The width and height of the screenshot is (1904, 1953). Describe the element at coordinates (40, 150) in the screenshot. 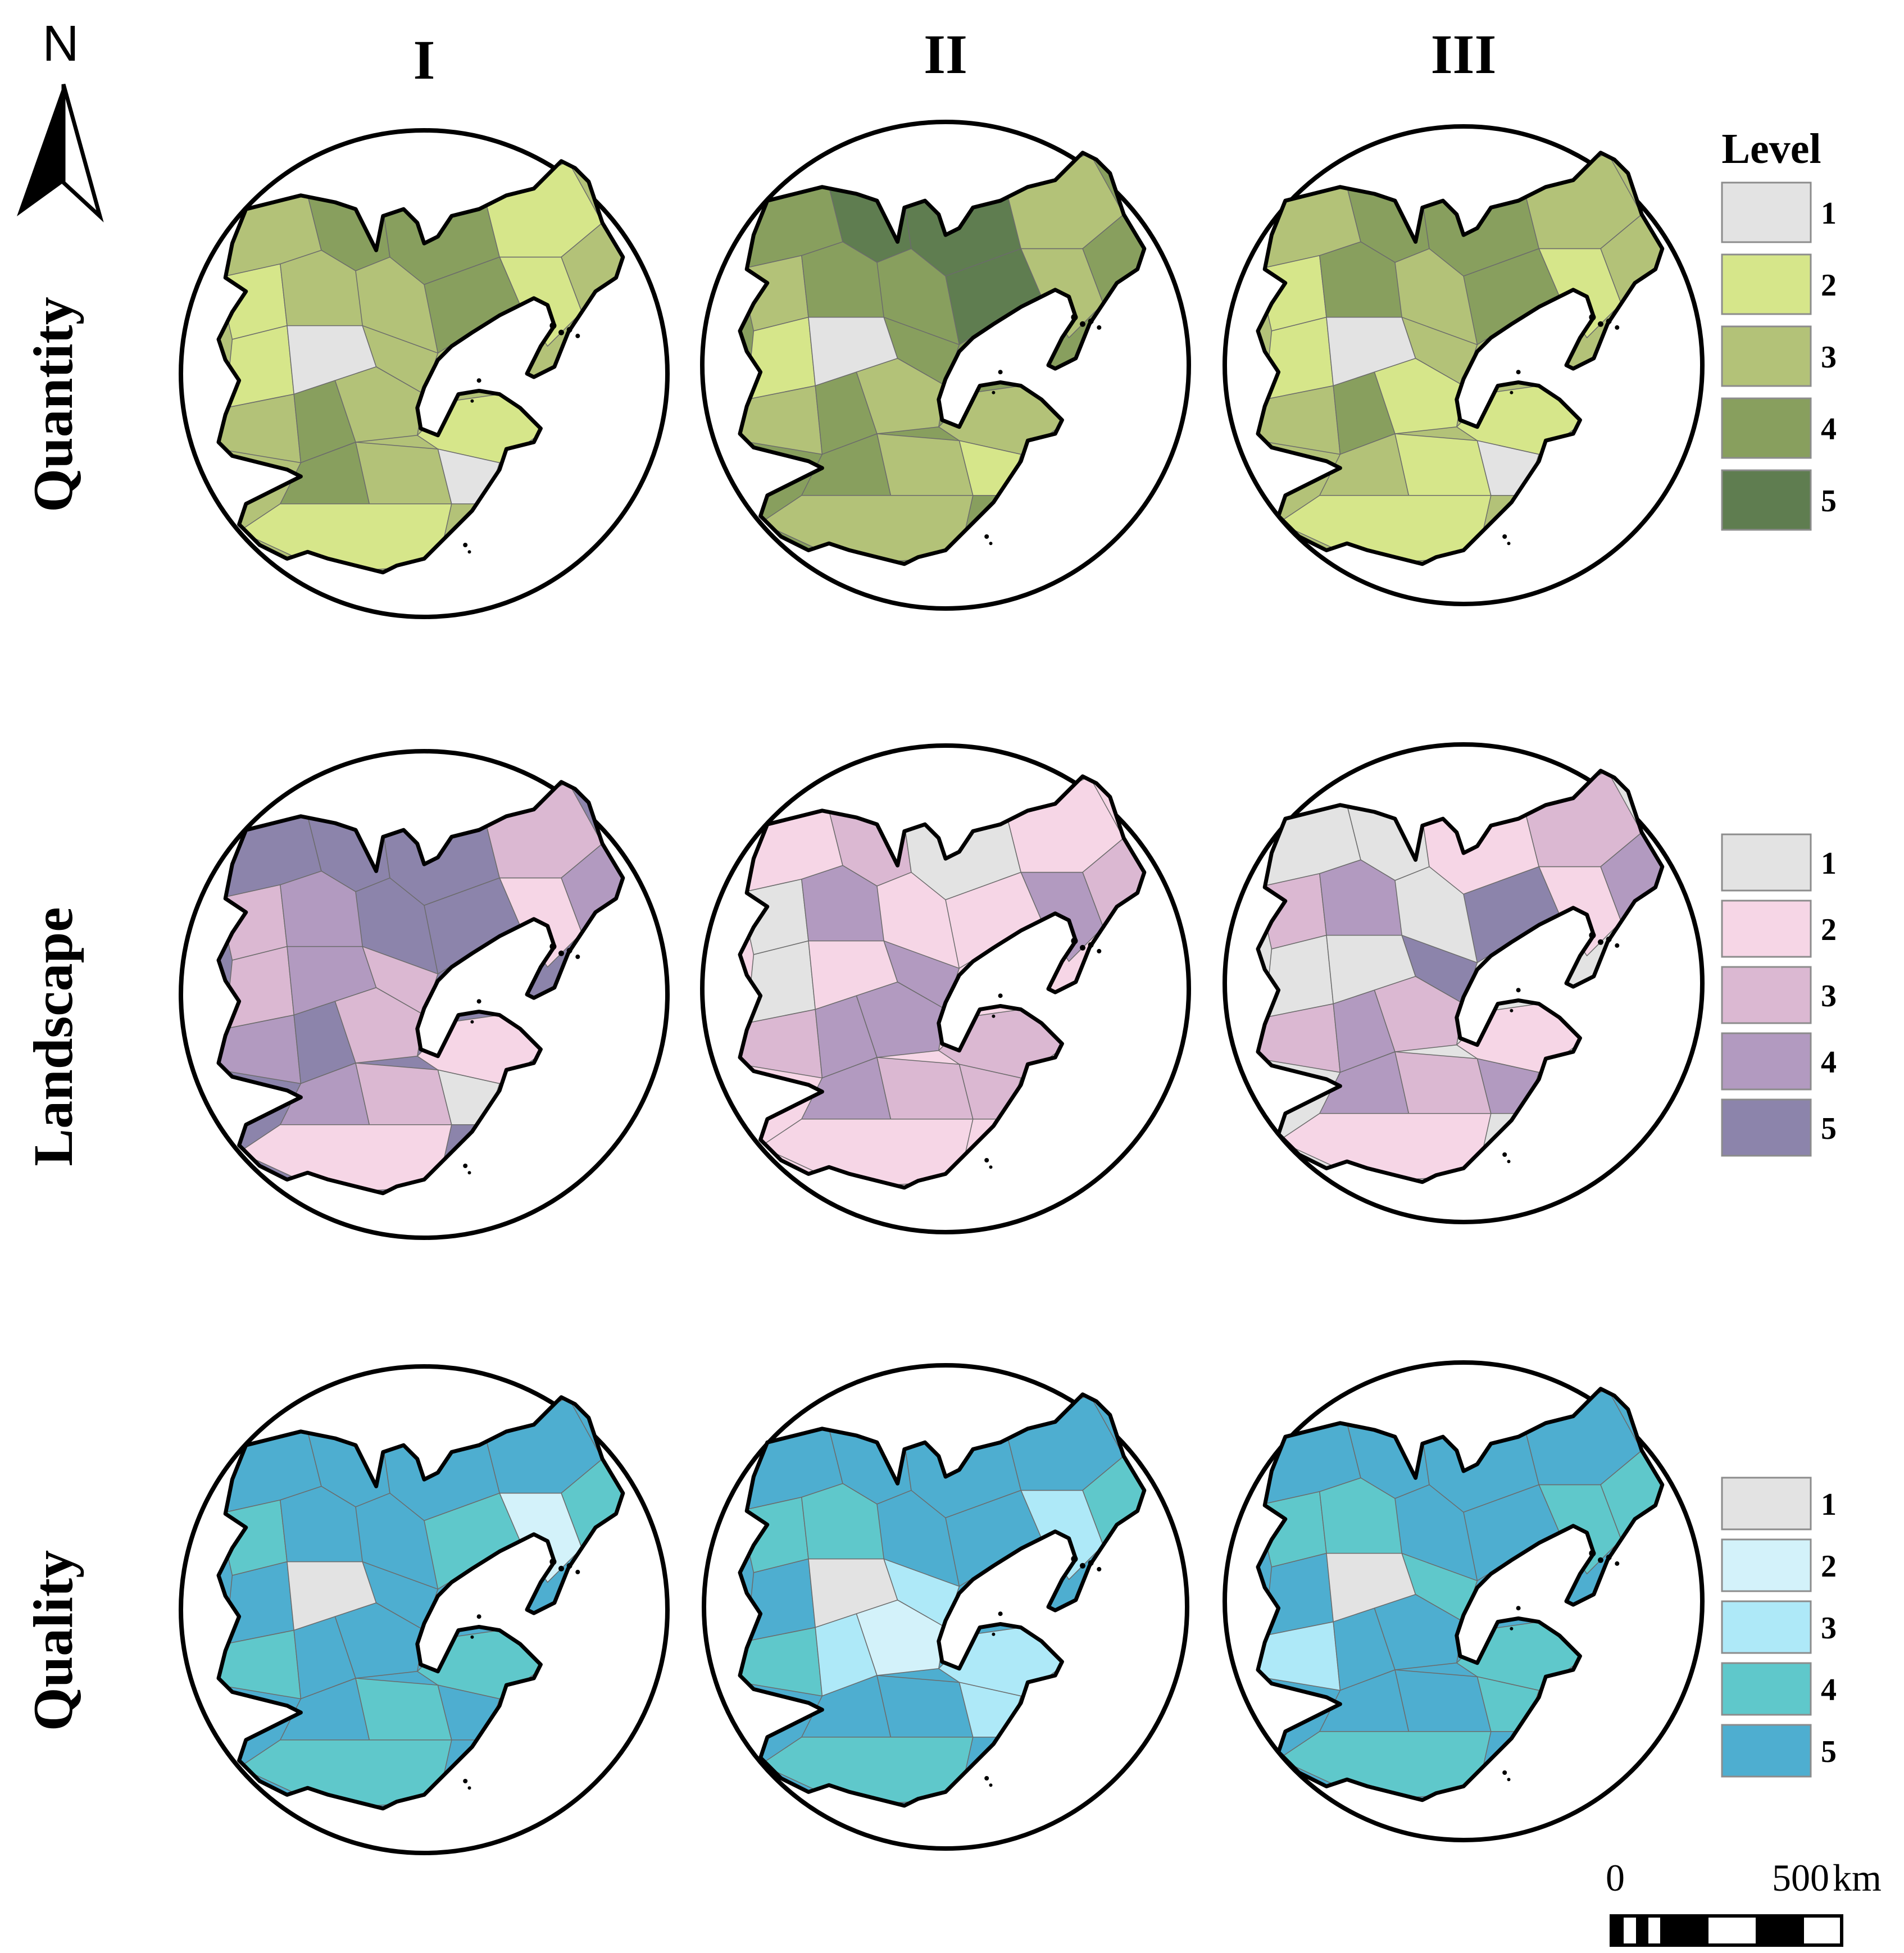

I see `north-arrow-dark-half` at that location.